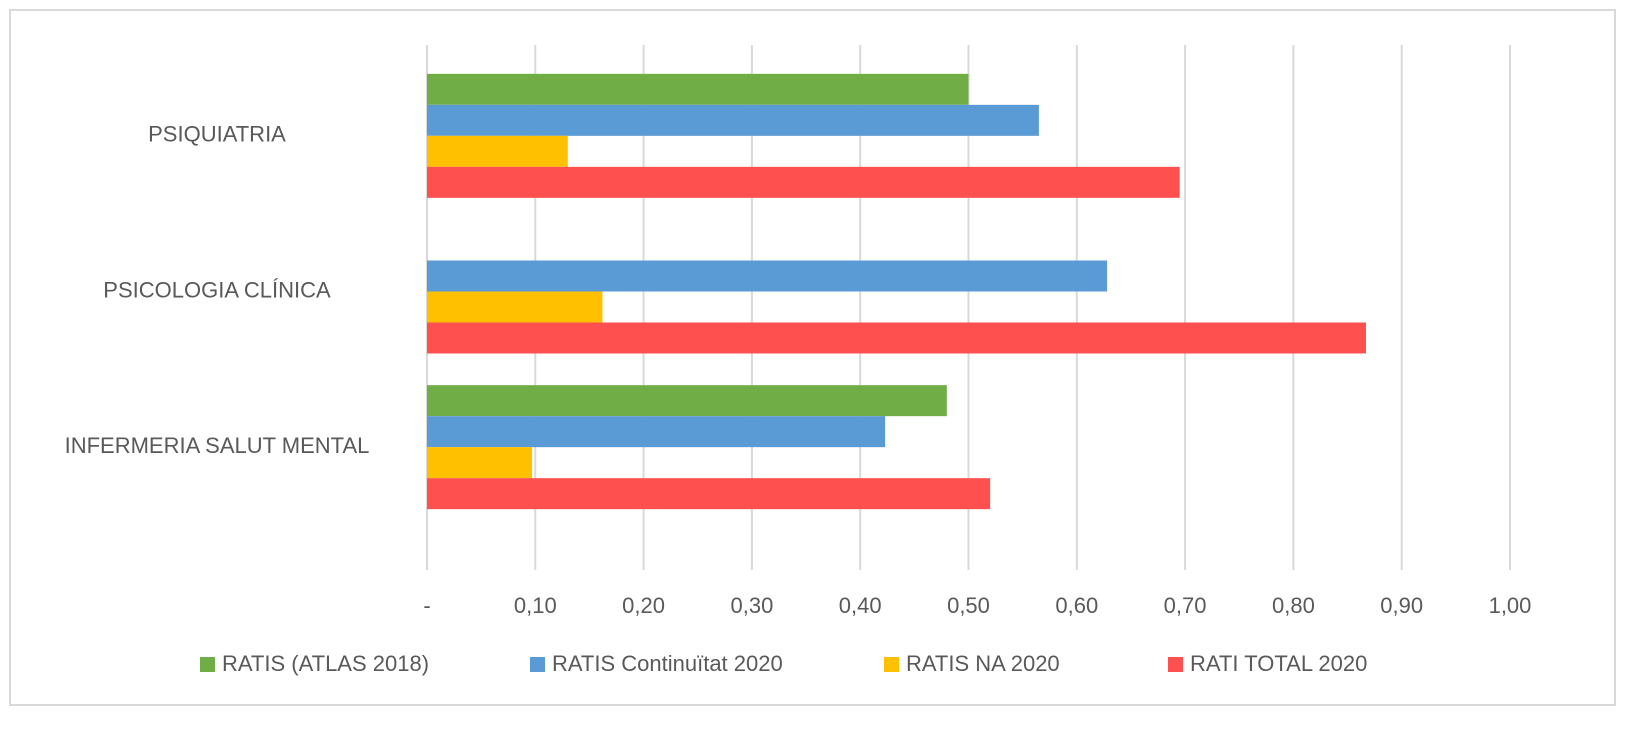  Describe the element at coordinates (1510, 605) in the screenshot. I see `x-tick-label: 1,00` at that location.